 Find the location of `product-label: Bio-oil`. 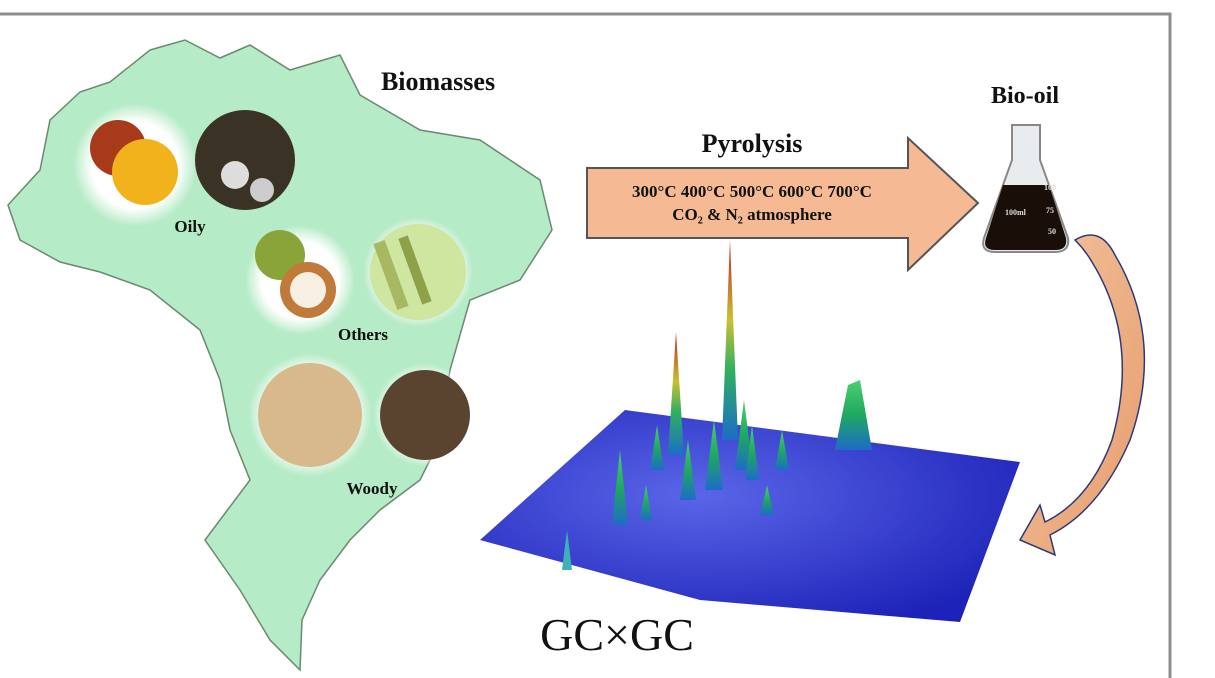

product-label: Bio-oil is located at coordinates (1025, 96).